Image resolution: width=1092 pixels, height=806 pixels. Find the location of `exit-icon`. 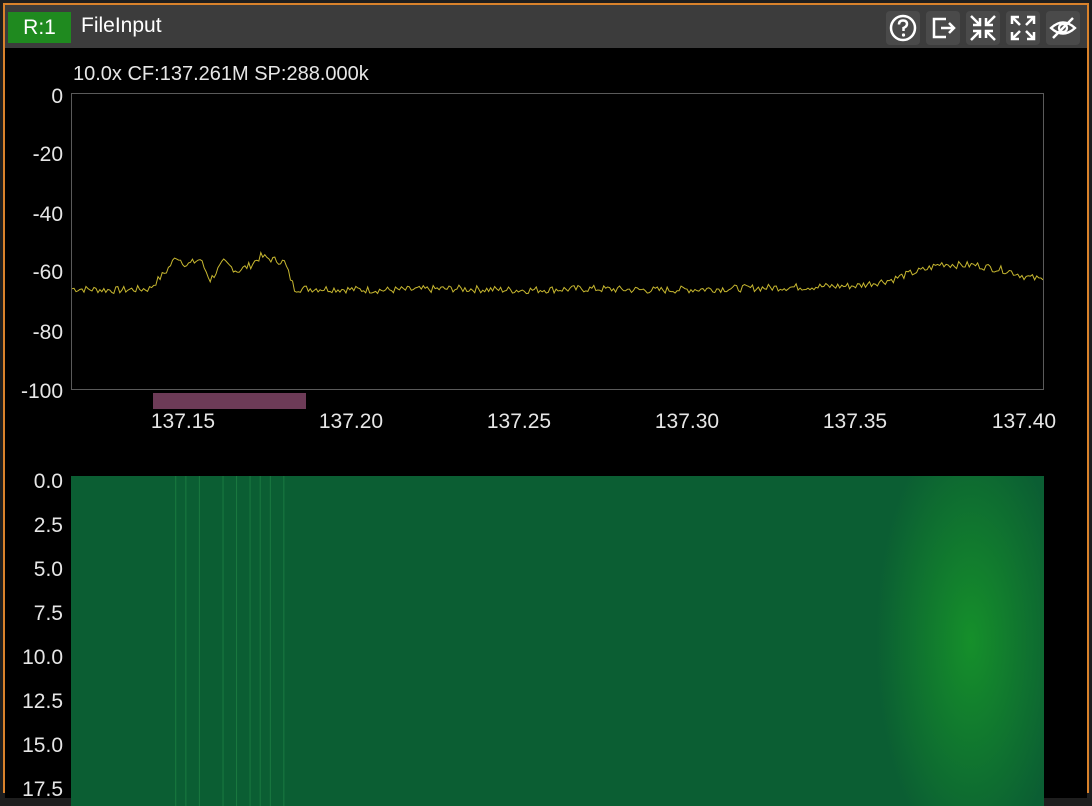

exit-icon is located at coordinates (944, 28).